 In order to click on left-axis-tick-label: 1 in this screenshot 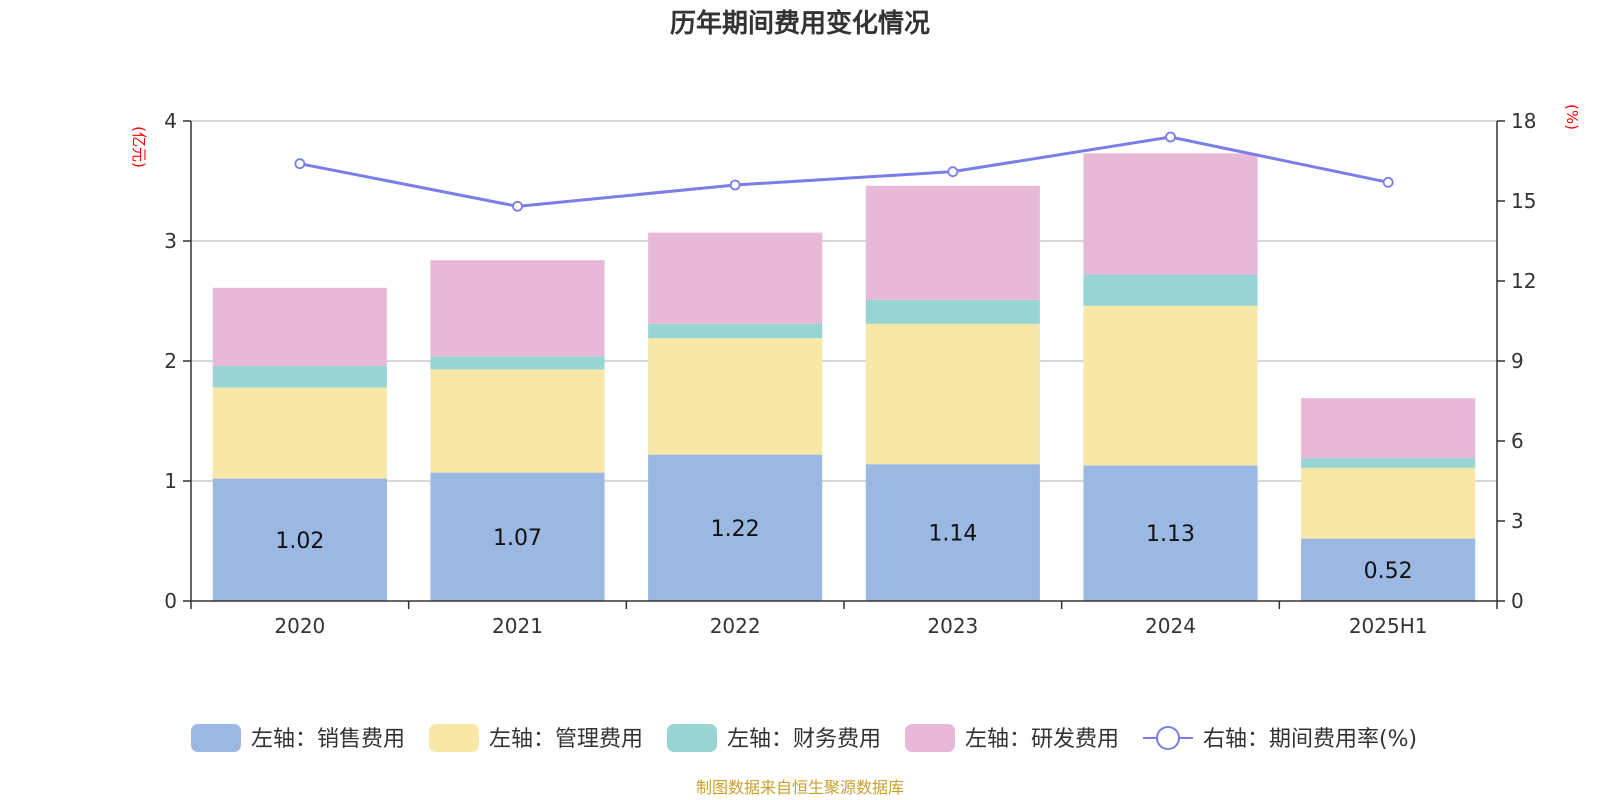, I will do `click(170, 481)`.